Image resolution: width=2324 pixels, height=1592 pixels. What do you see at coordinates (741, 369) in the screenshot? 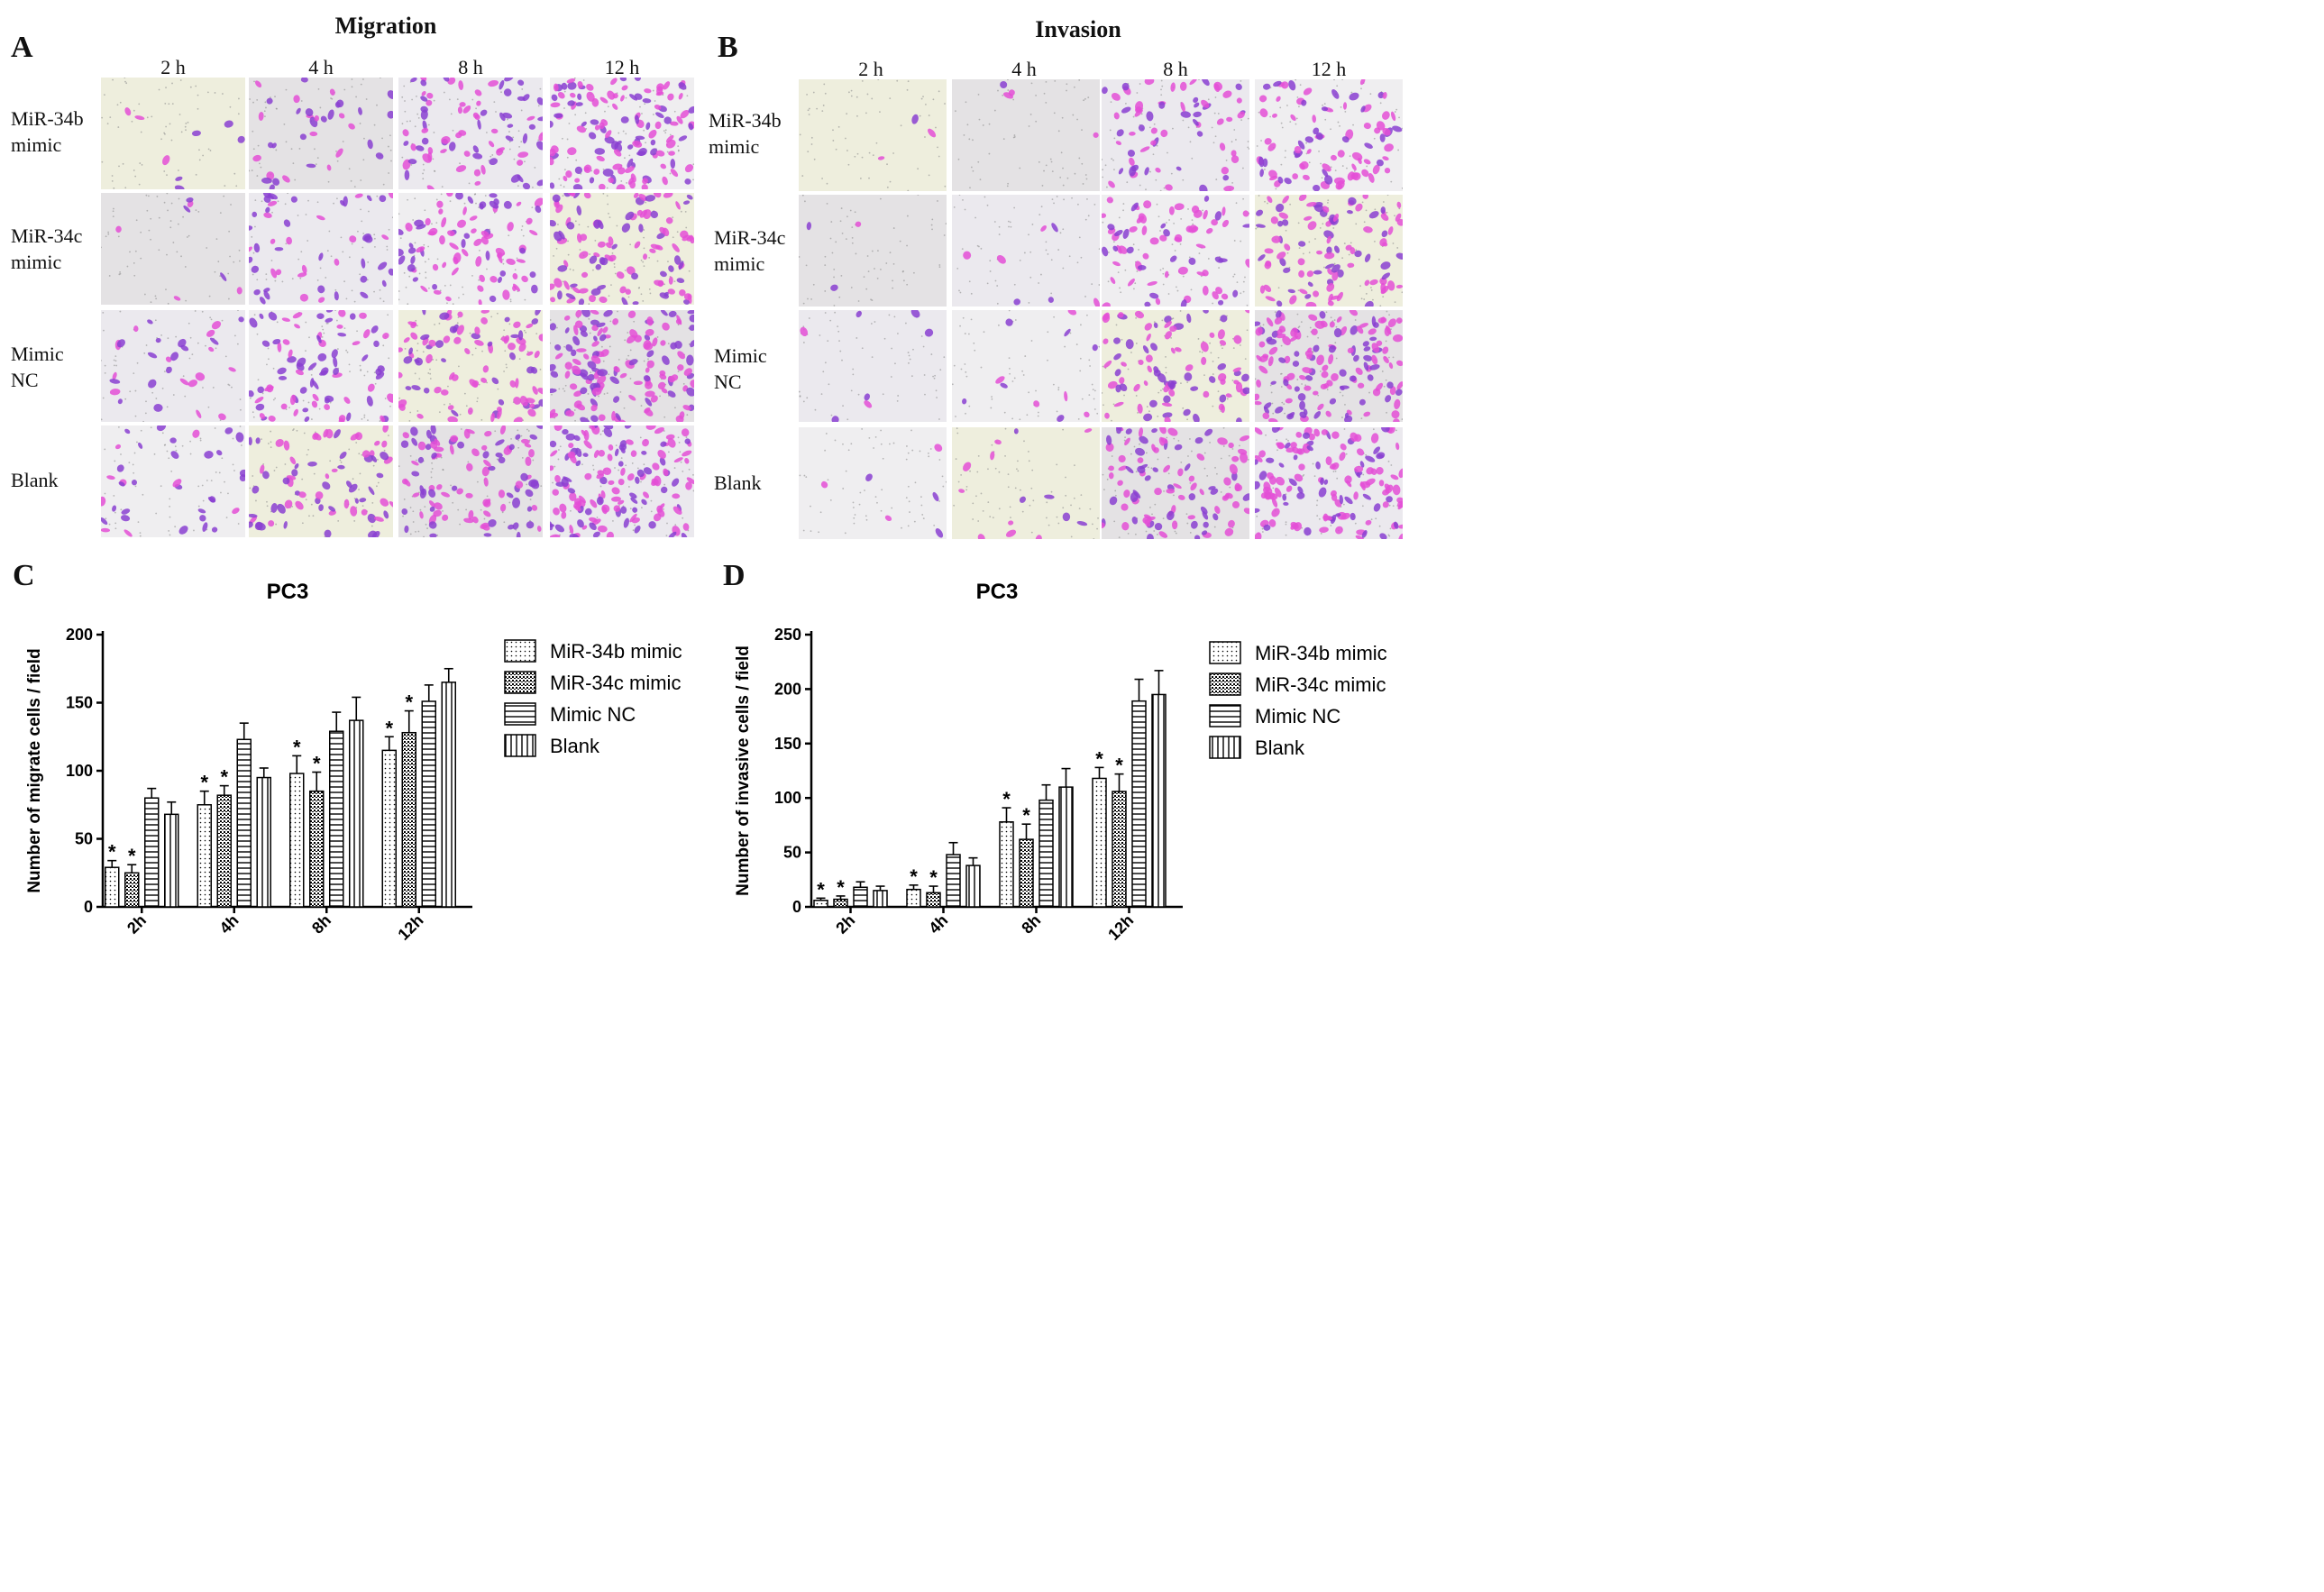
I see `invasion-row-label-mimic-nc: Mimic NC` at bounding box center [741, 369].